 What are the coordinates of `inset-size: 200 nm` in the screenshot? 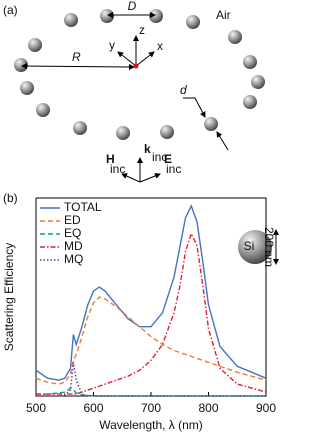 It's located at (269, 247).